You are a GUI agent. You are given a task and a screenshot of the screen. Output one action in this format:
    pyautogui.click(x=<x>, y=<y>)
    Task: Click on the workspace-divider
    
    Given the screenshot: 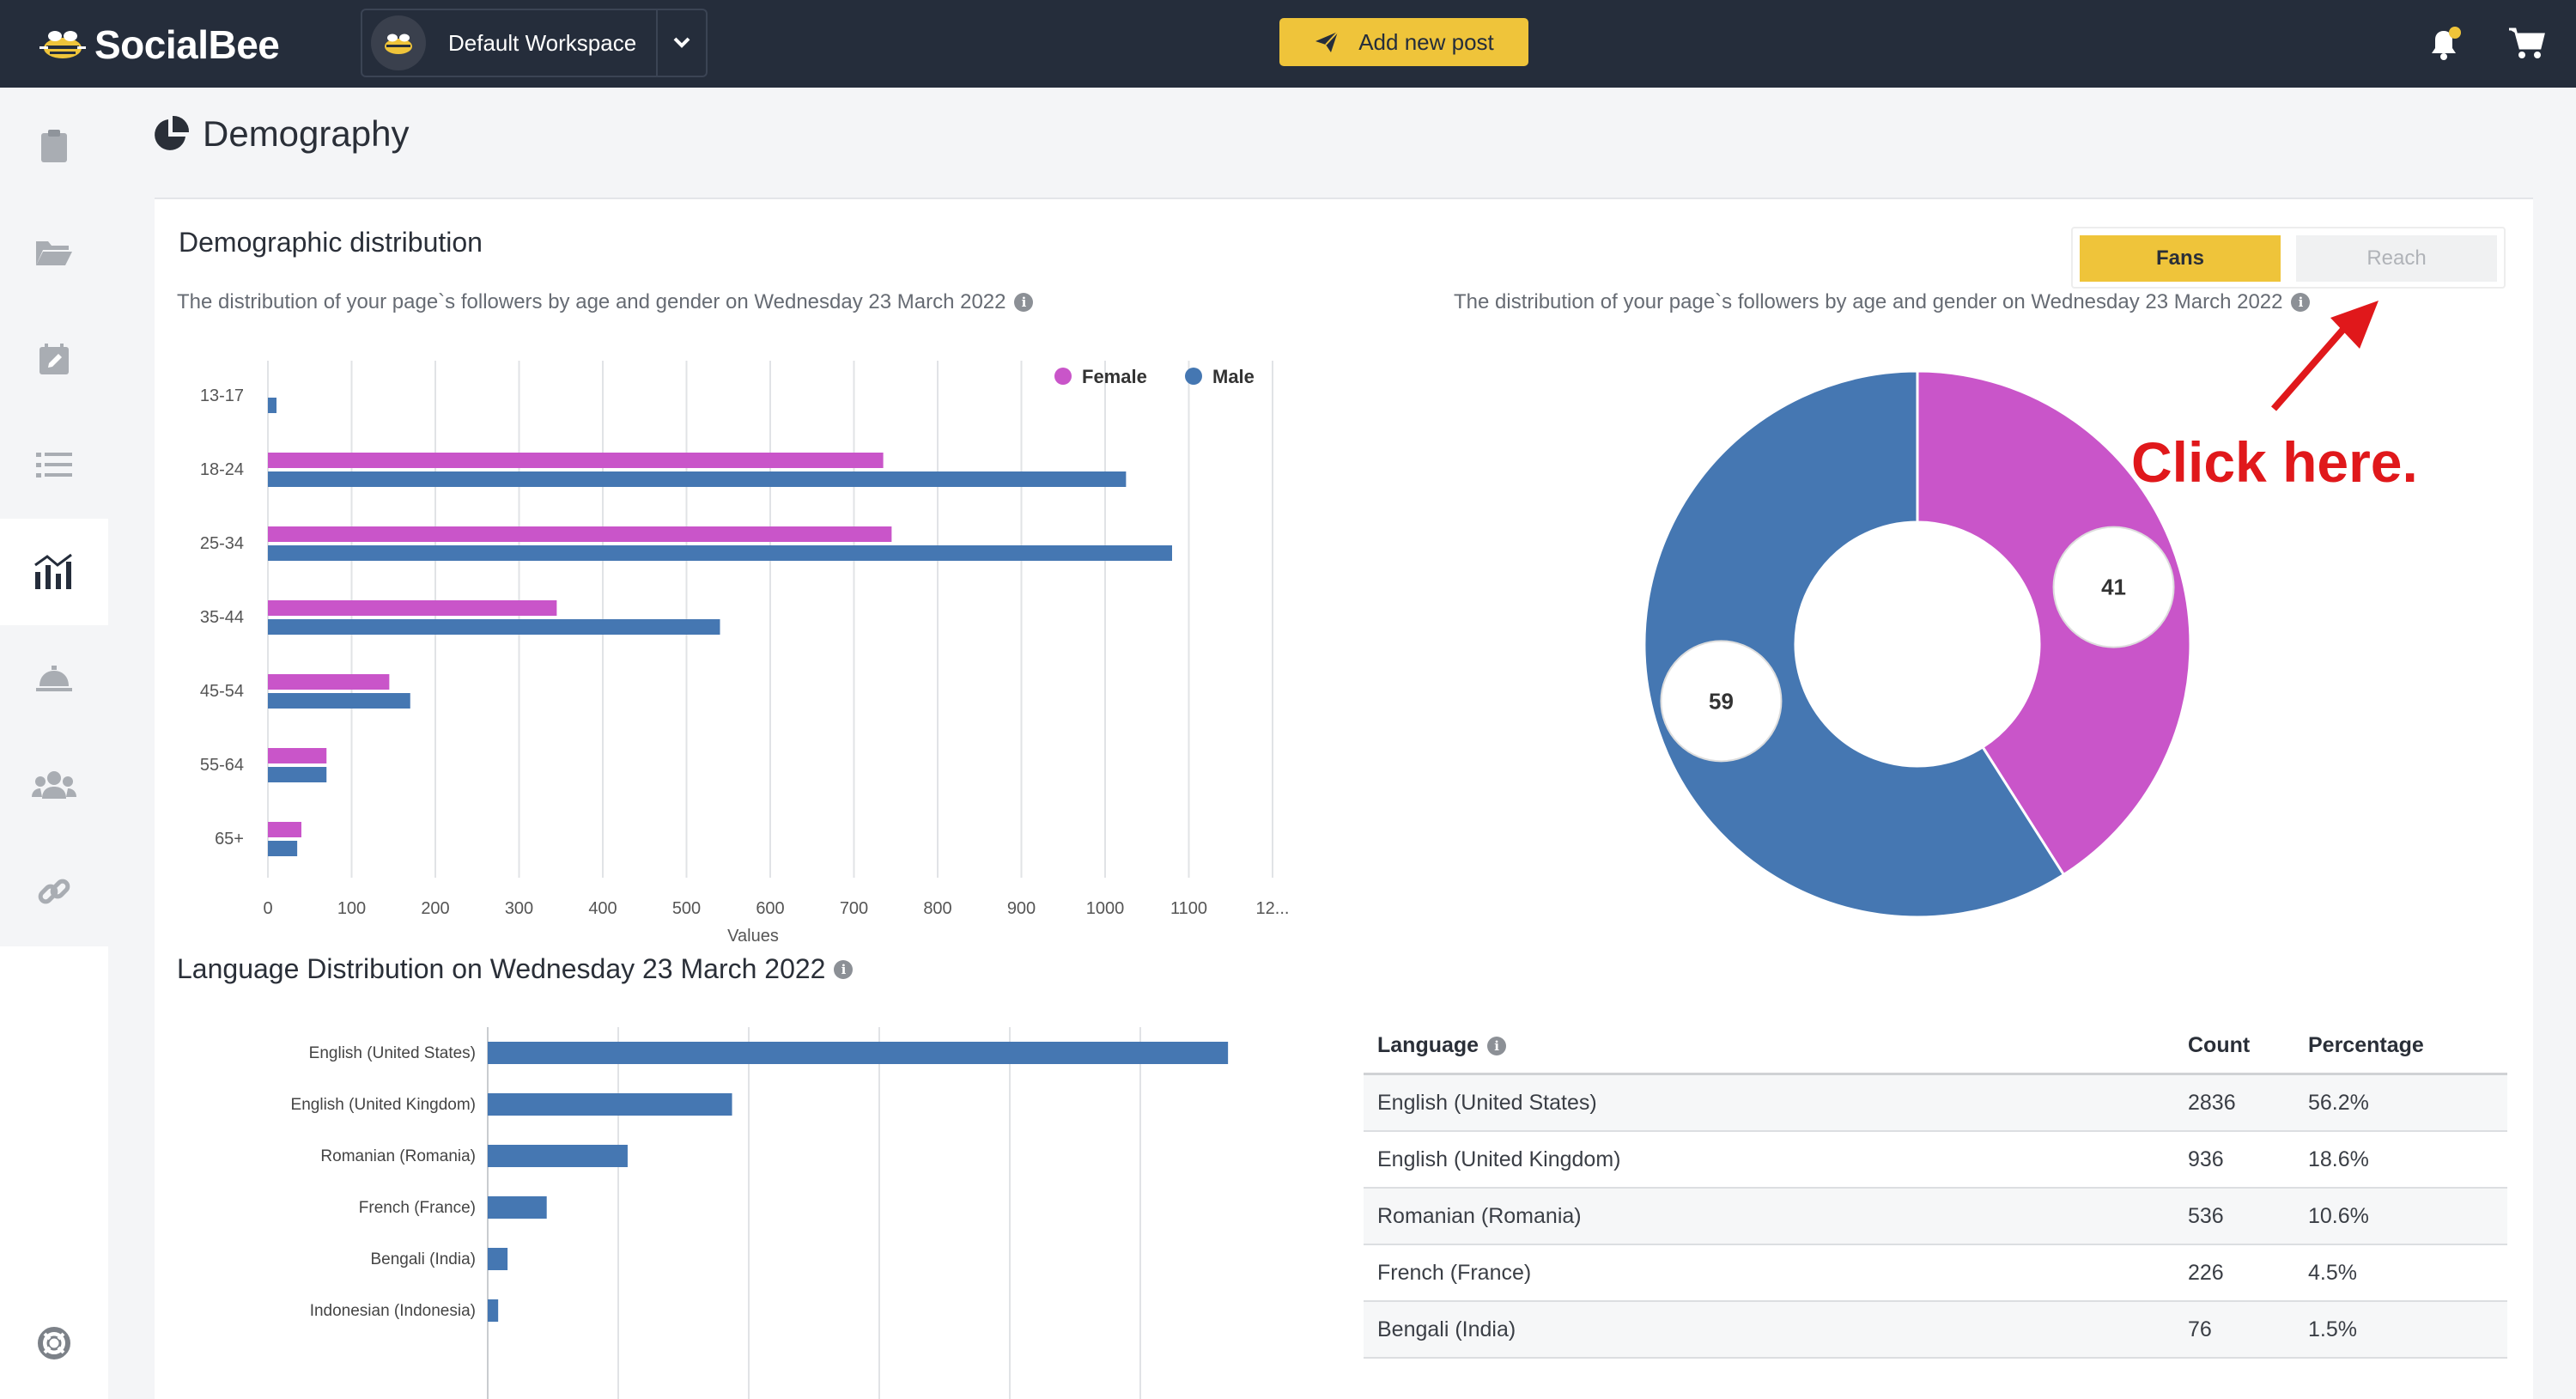 What is the action you would take?
    pyautogui.click(x=657, y=43)
    